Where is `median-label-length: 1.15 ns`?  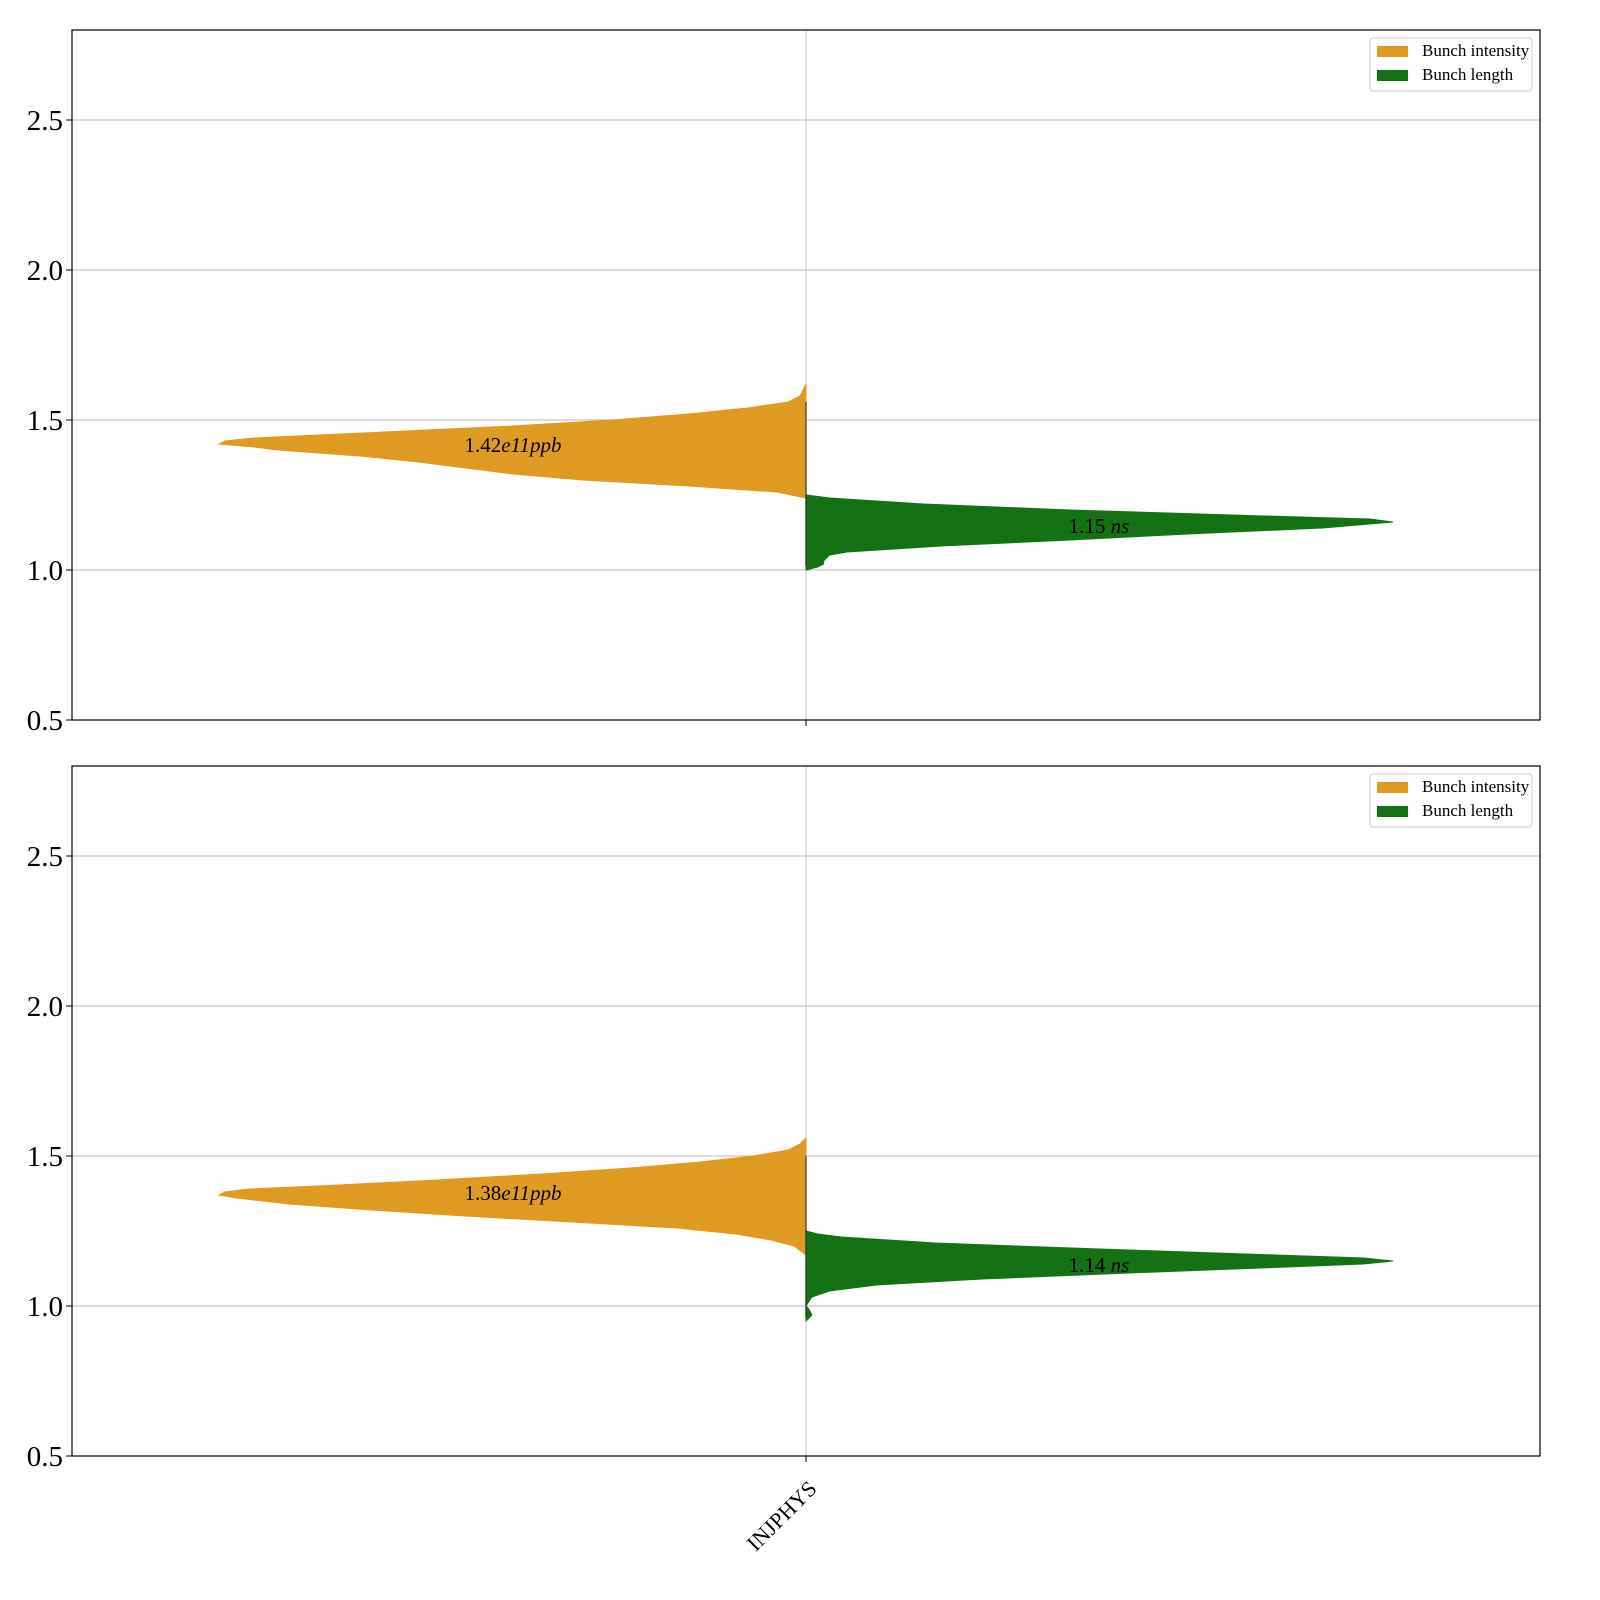
median-label-length: 1.15 ns is located at coordinates (1099, 526).